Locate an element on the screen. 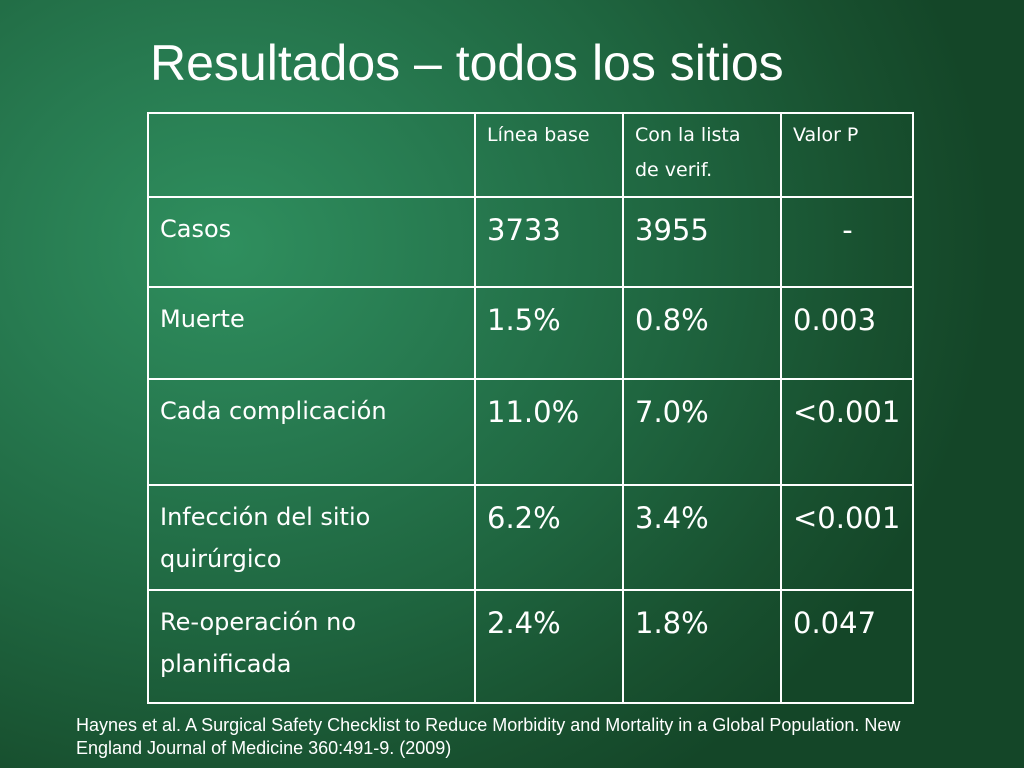 The height and width of the screenshot is (768, 1024). table-row: Casos 3733 3955 - is located at coordinates (530, 242).